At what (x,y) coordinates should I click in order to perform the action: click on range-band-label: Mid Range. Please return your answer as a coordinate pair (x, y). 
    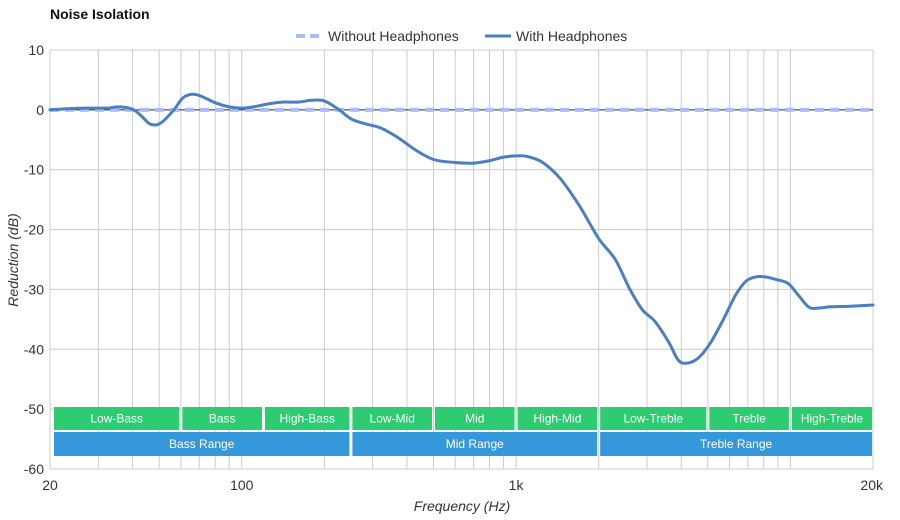
    Looking at the image, I should click on (475, 444).